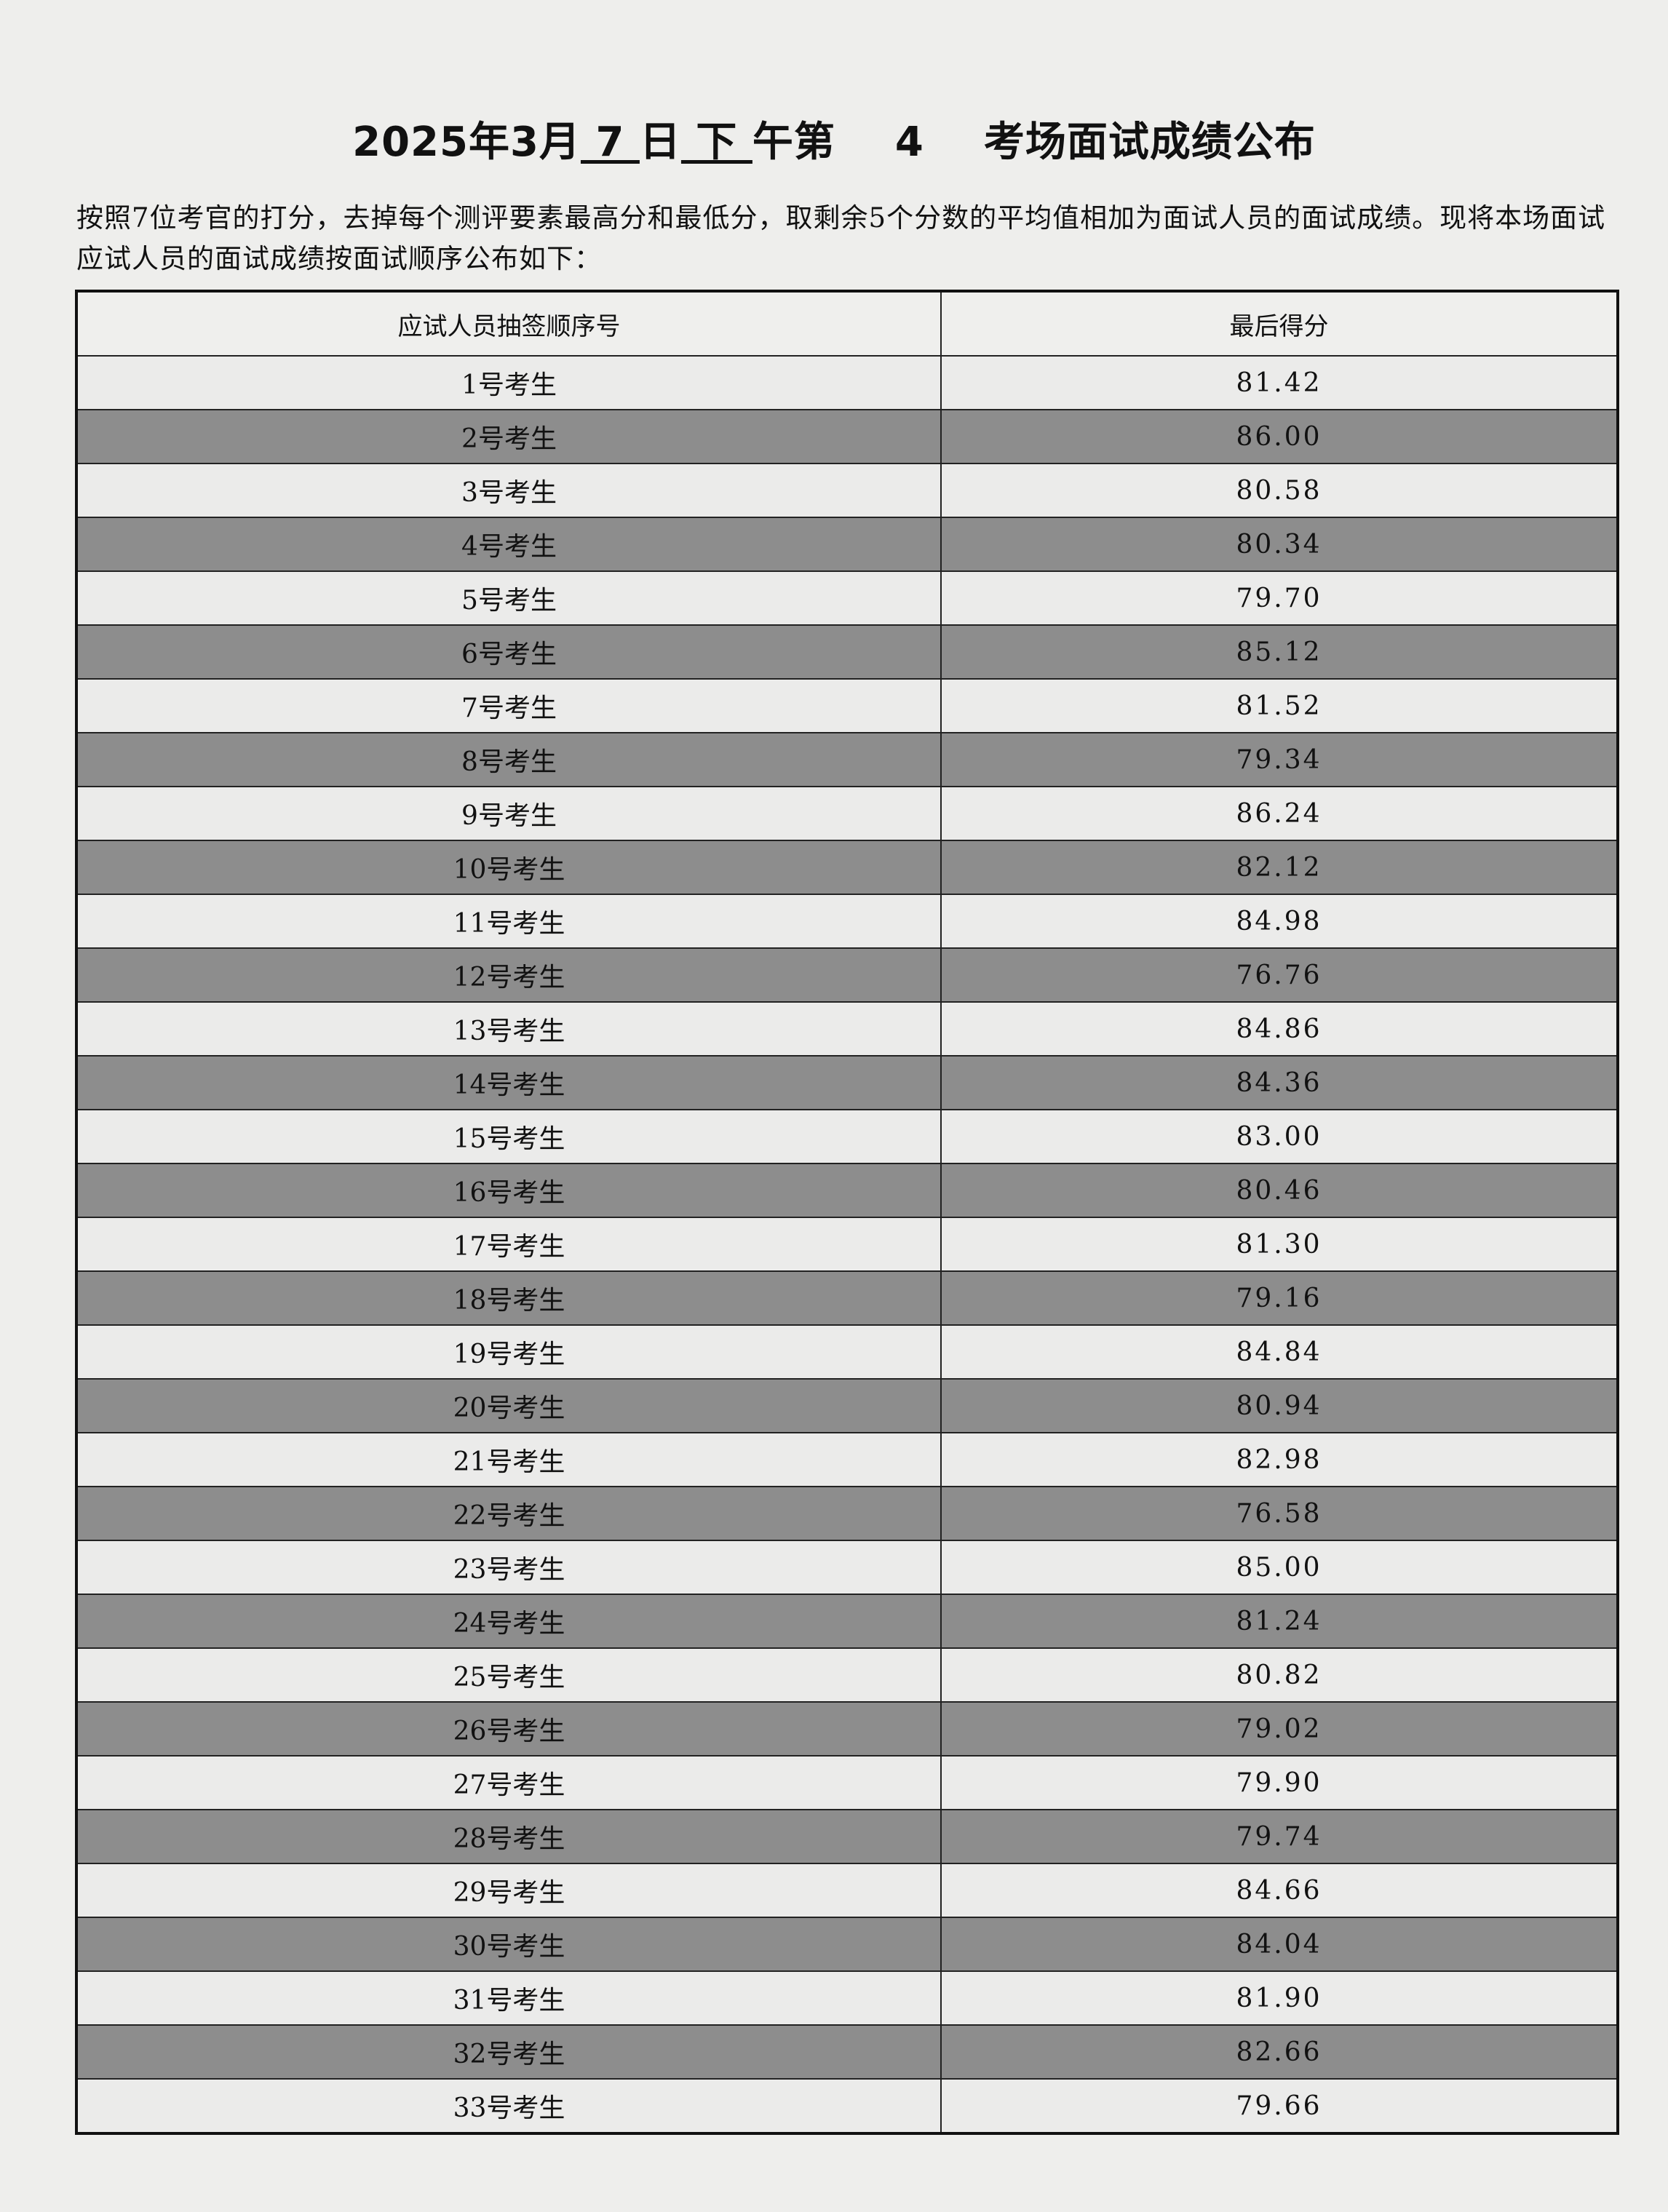 This screenshot has height=2212, width=1668. What do you see at coordinates (1279, 1944) in the screenshot?
I see `final-score: 84.04` at bounding box center [1279, 1944].